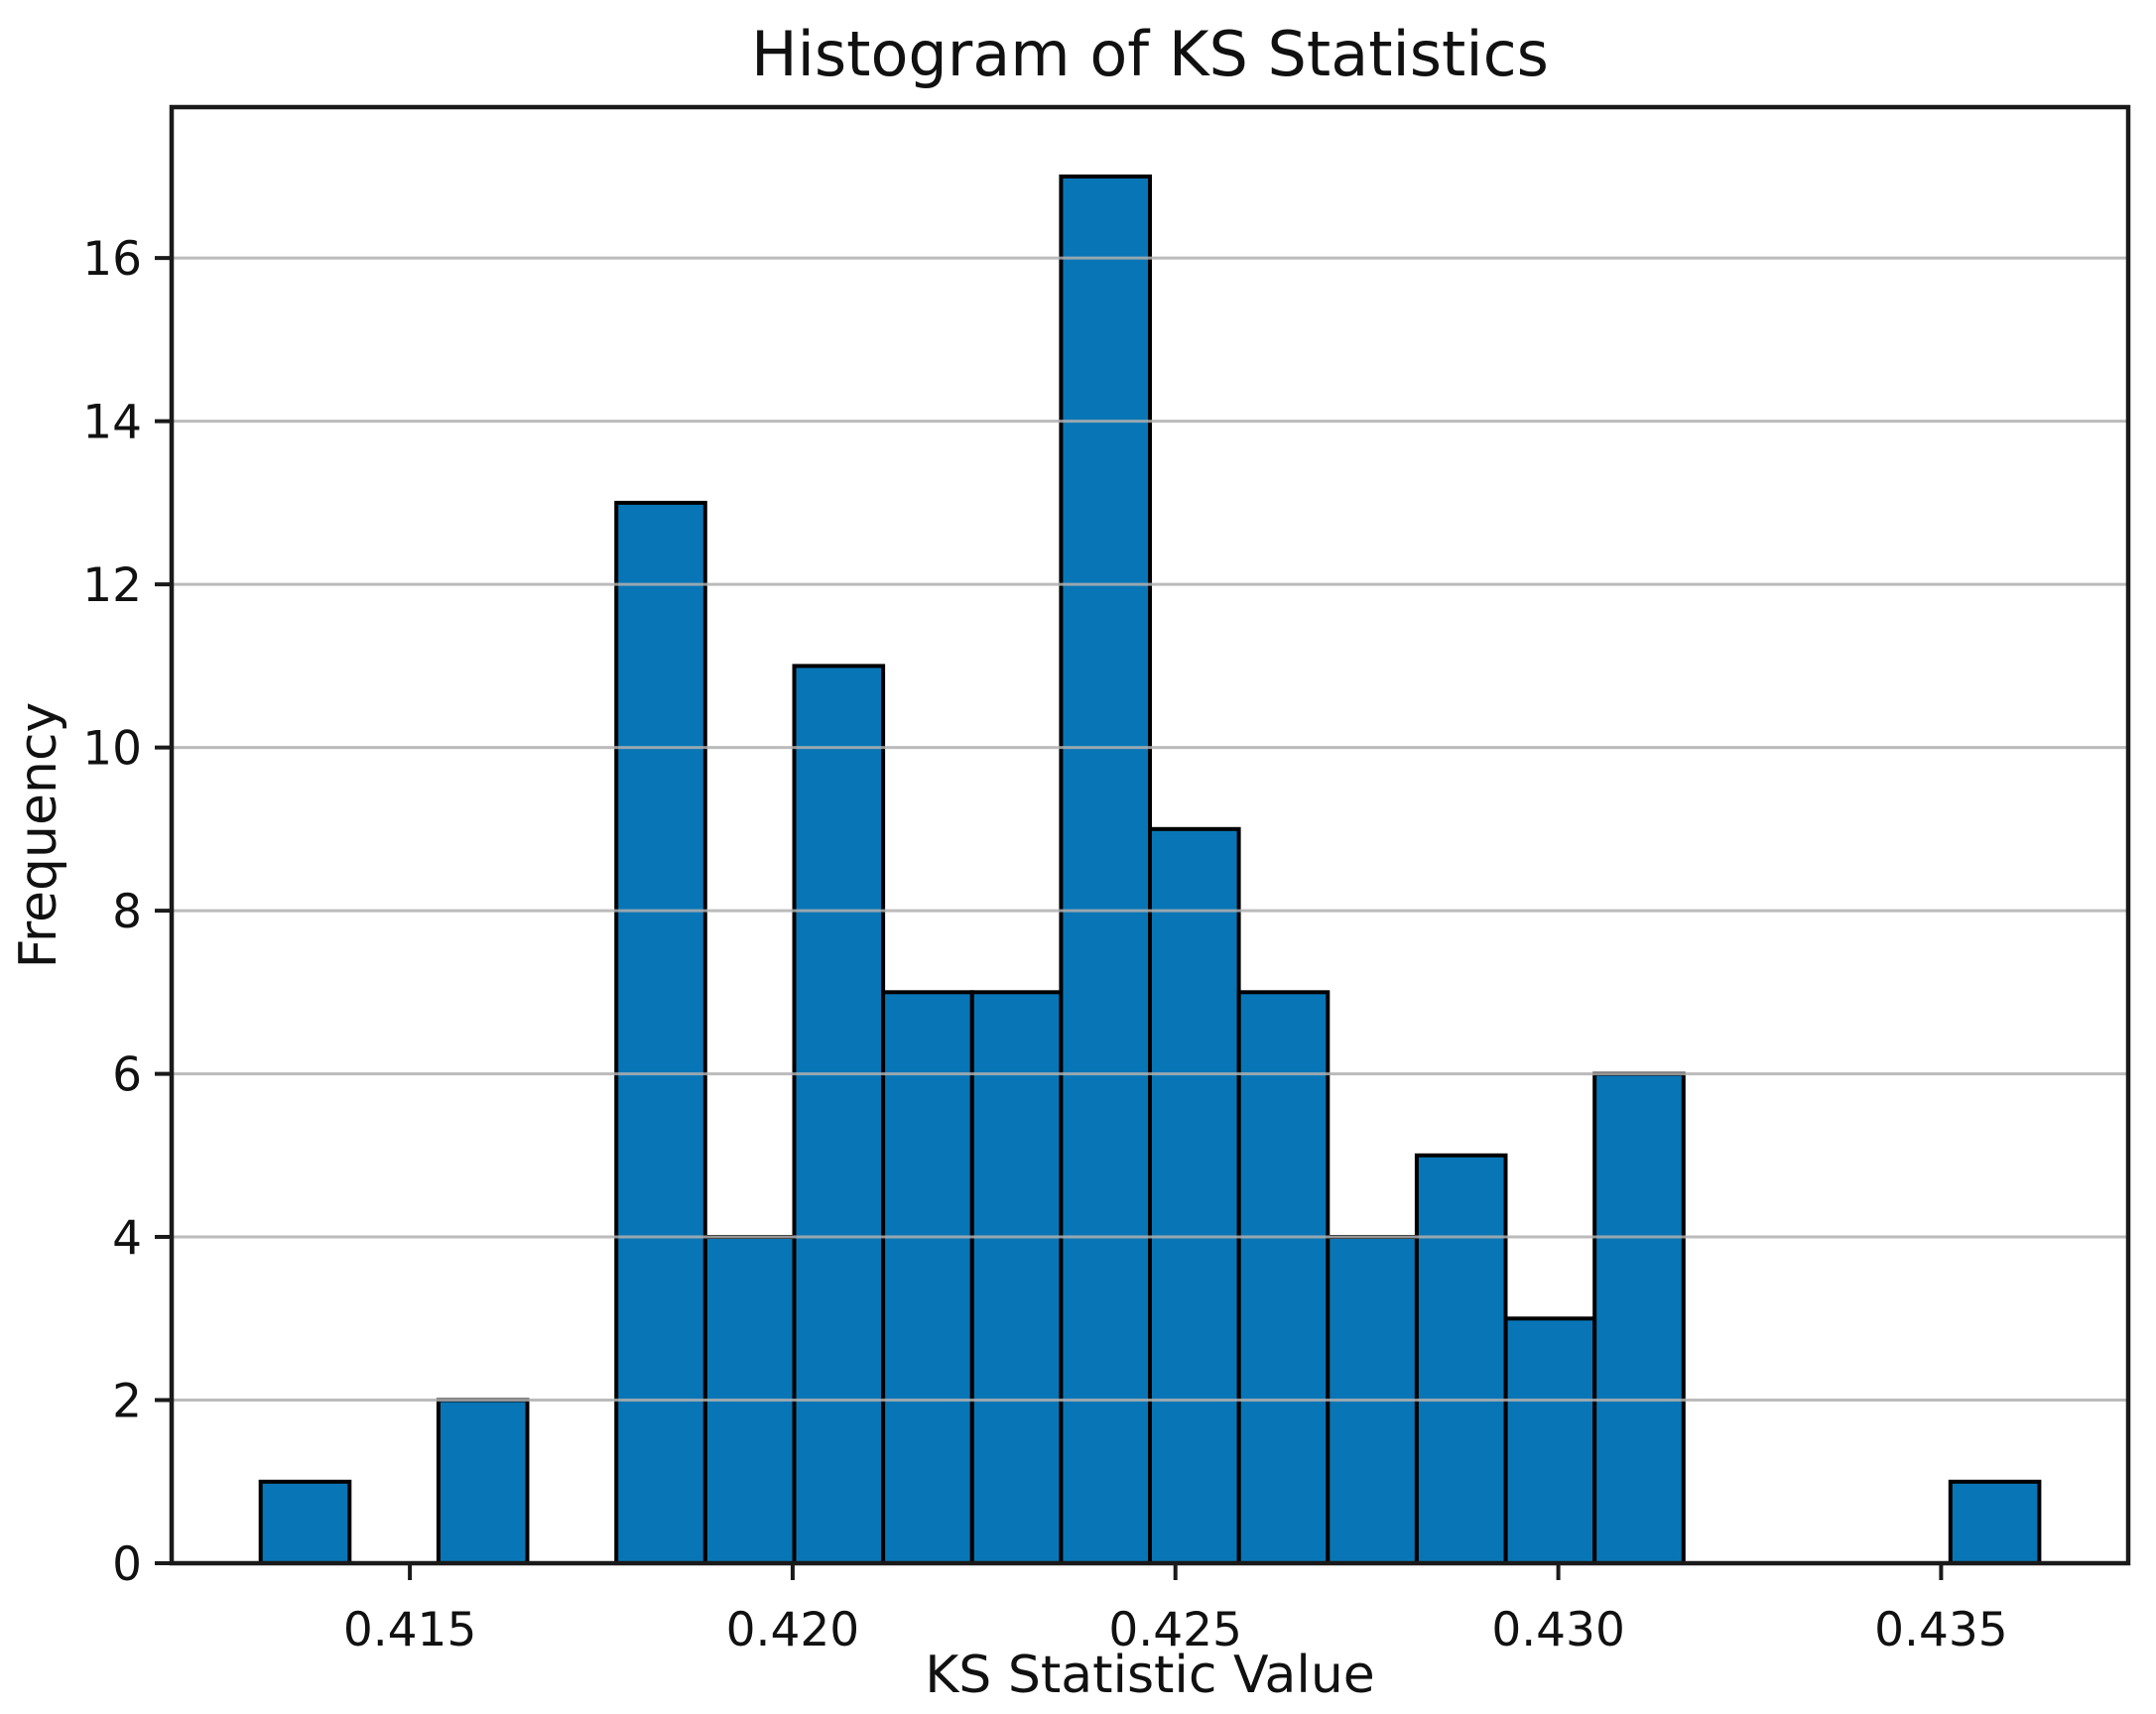 The image size is (2156, 1714). I want to click on x-tick-label-0.430: 0.430, so click(1558, 1630).